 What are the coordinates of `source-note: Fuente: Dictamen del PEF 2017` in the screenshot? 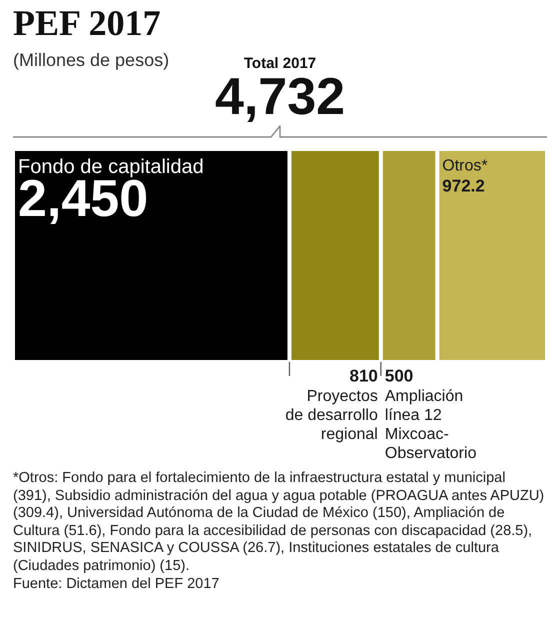 It's located at (116, 585).